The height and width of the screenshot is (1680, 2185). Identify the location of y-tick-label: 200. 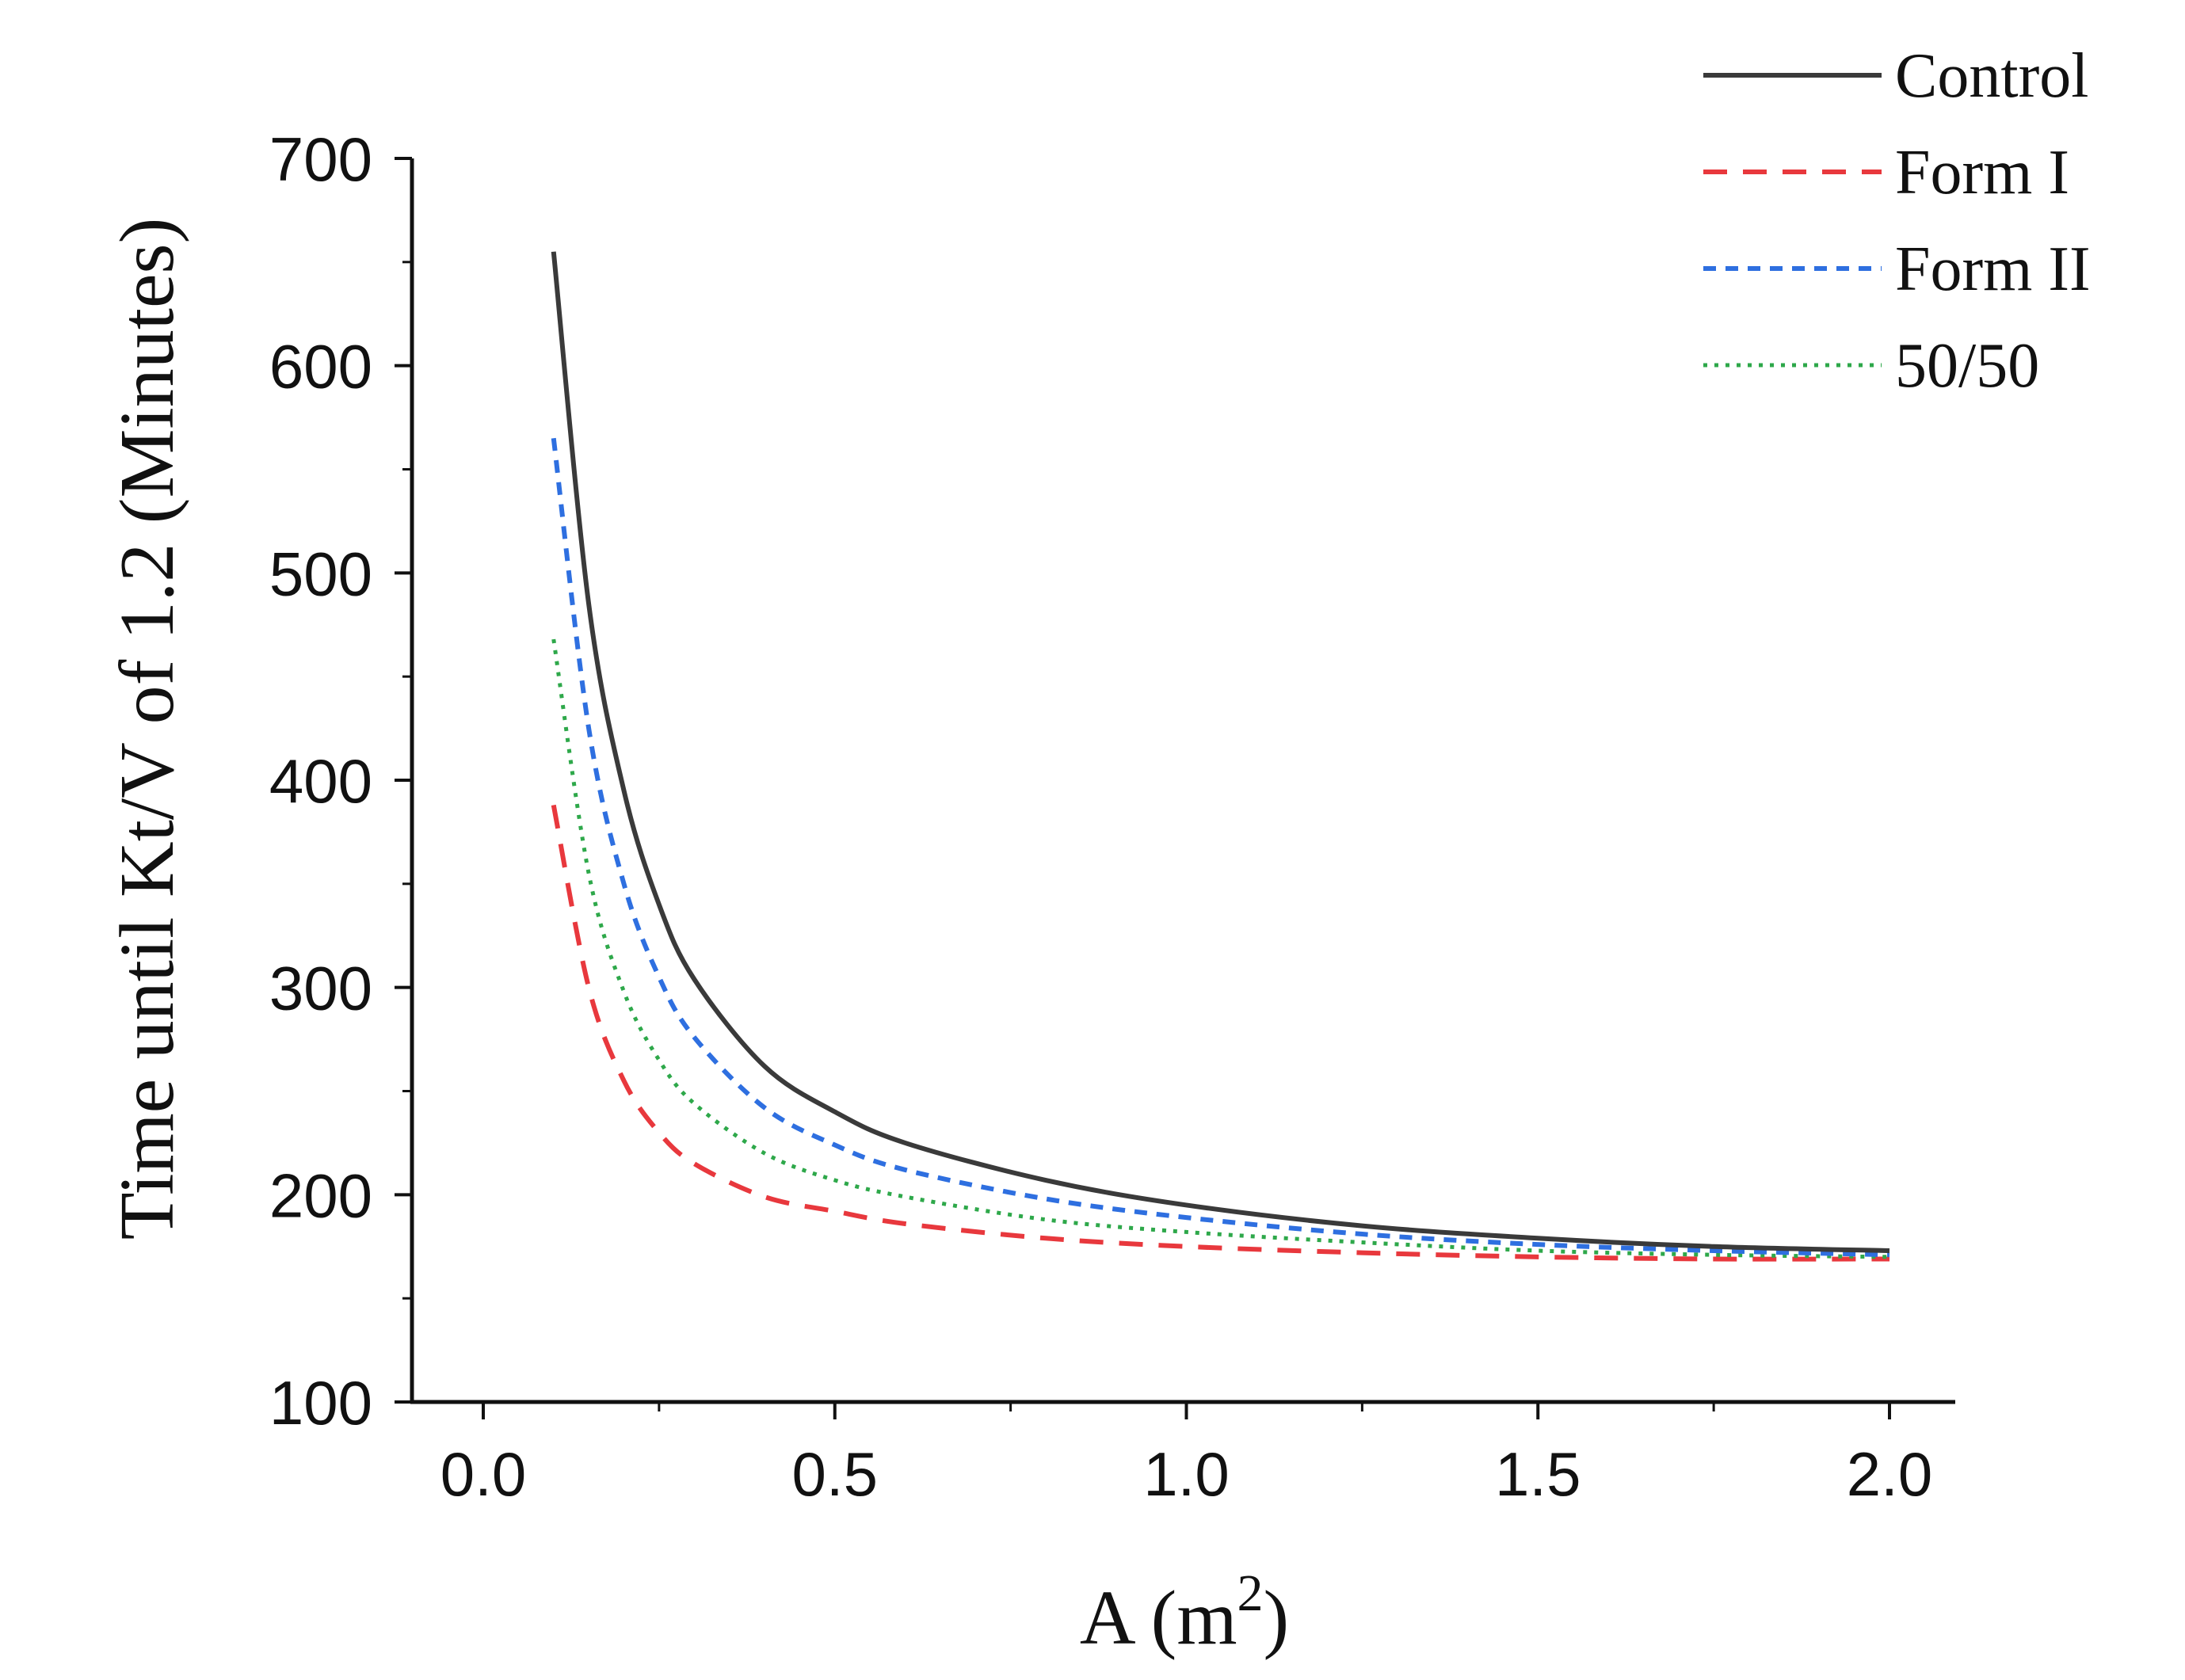
(321, 1195).